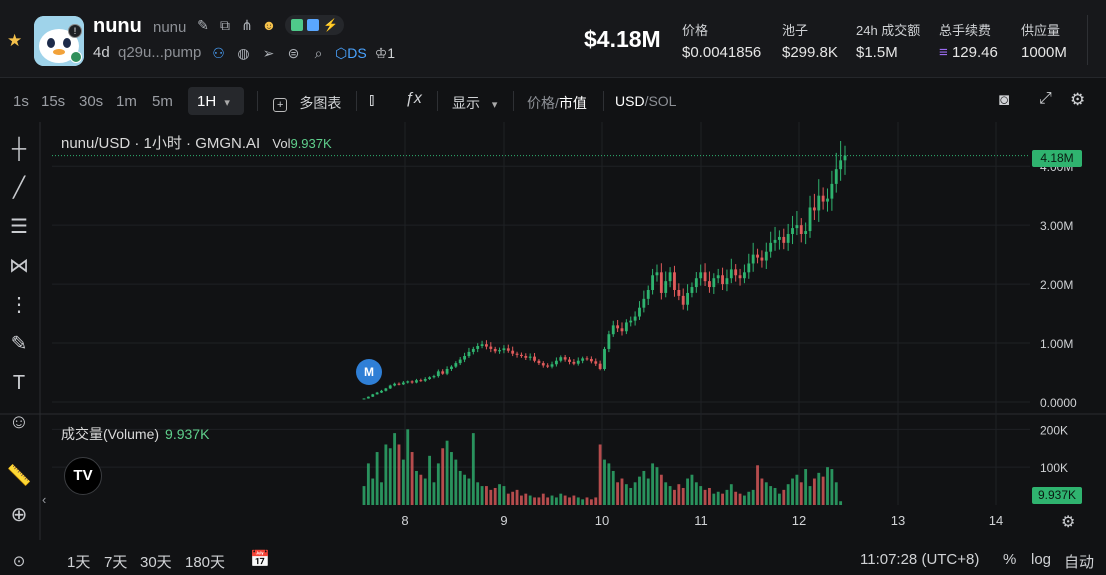  I want to click on mcap-option: 市值, so click(572, 103).